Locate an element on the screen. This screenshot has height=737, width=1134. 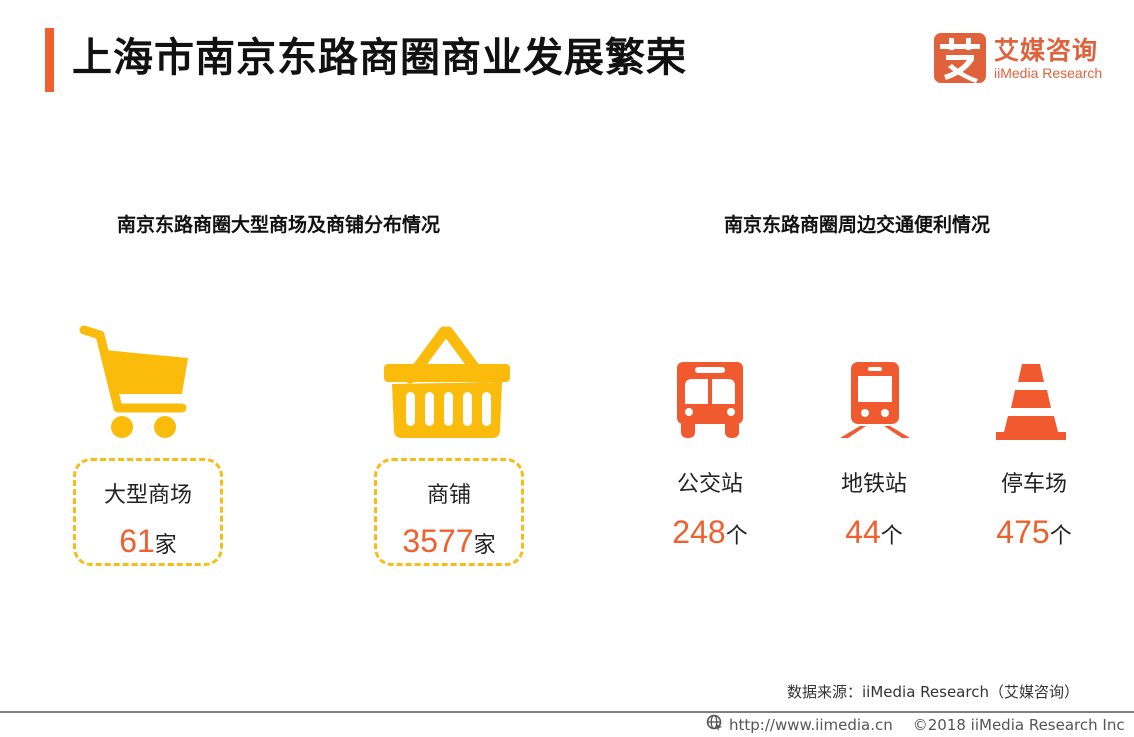
footer-divider is located at coordinates (567, 712).